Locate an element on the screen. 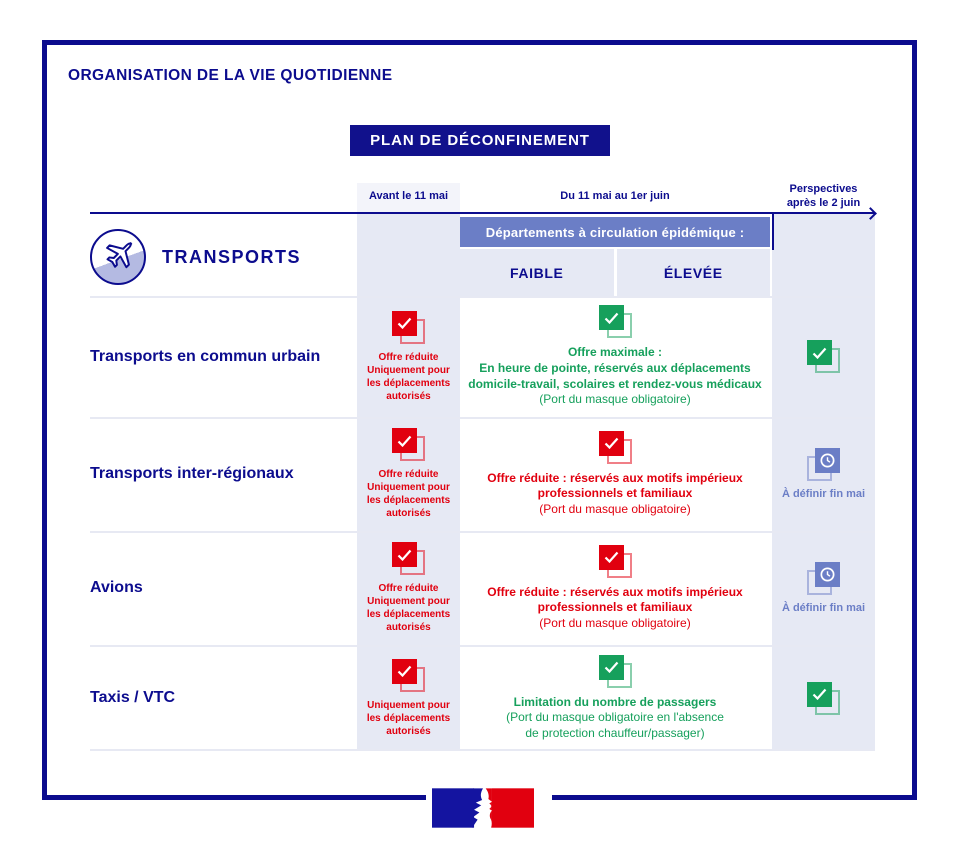  logo-red-block is located at coordinates (512, 808).